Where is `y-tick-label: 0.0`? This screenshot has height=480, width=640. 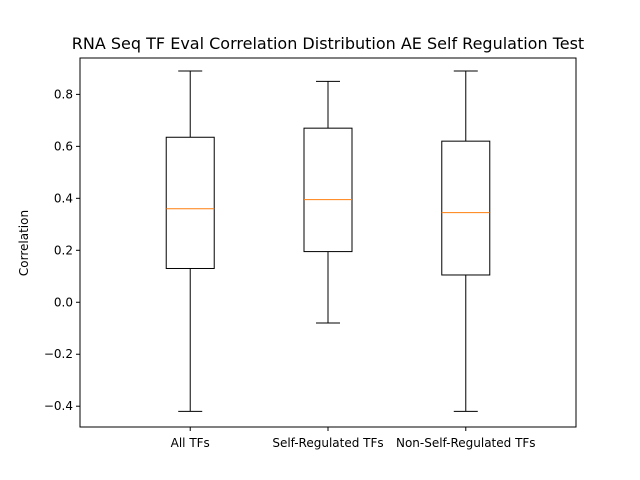 y-tick-label: 0.0 is located at coordinates (63, 302).